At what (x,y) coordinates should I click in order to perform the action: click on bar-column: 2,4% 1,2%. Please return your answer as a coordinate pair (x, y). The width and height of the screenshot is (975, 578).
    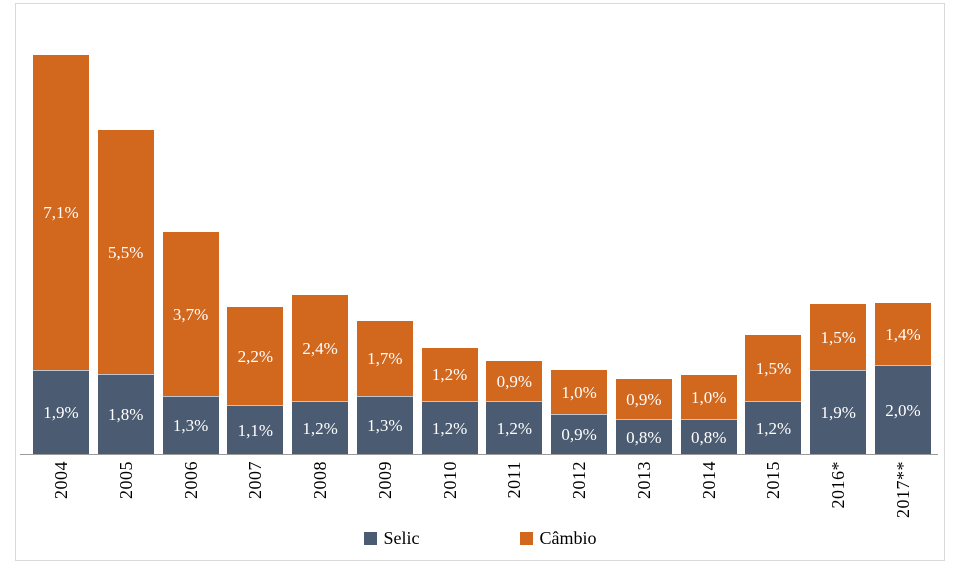
    Looking at the image, I should click on (320, 374).